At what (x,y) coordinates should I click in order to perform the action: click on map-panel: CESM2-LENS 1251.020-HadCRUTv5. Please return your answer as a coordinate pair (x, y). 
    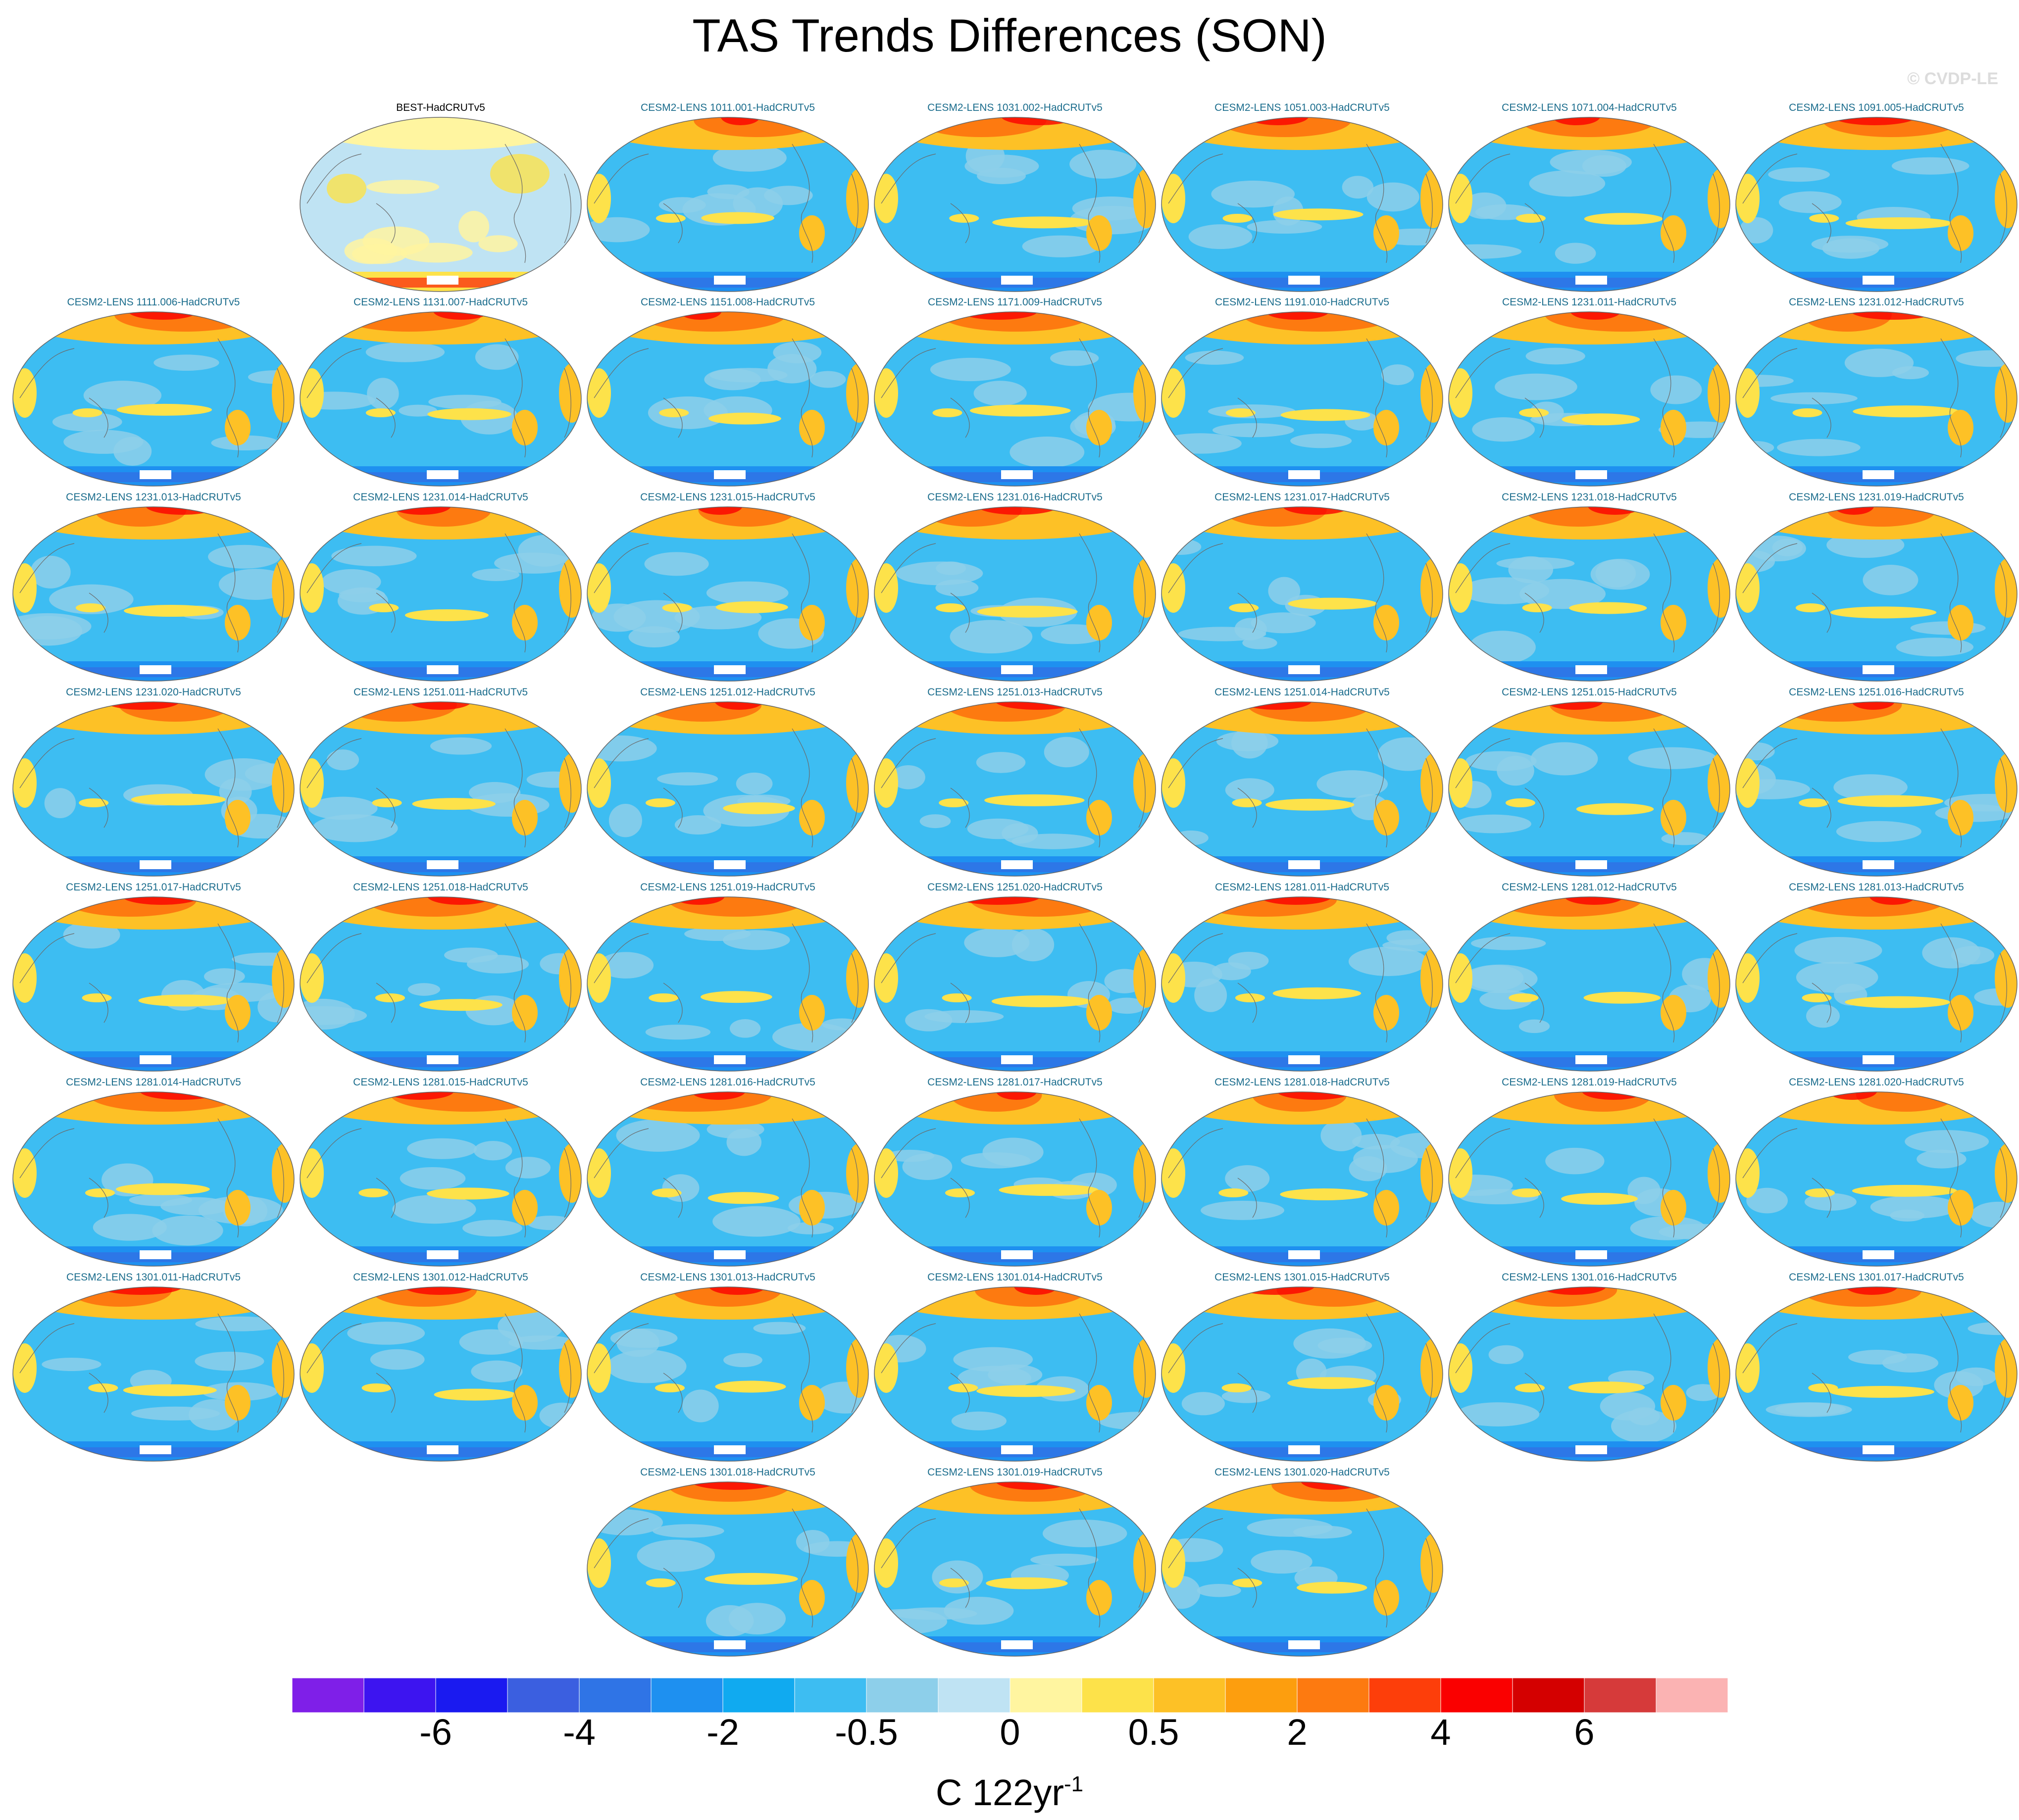
    Looking at the image, I should click on (1015, 977).